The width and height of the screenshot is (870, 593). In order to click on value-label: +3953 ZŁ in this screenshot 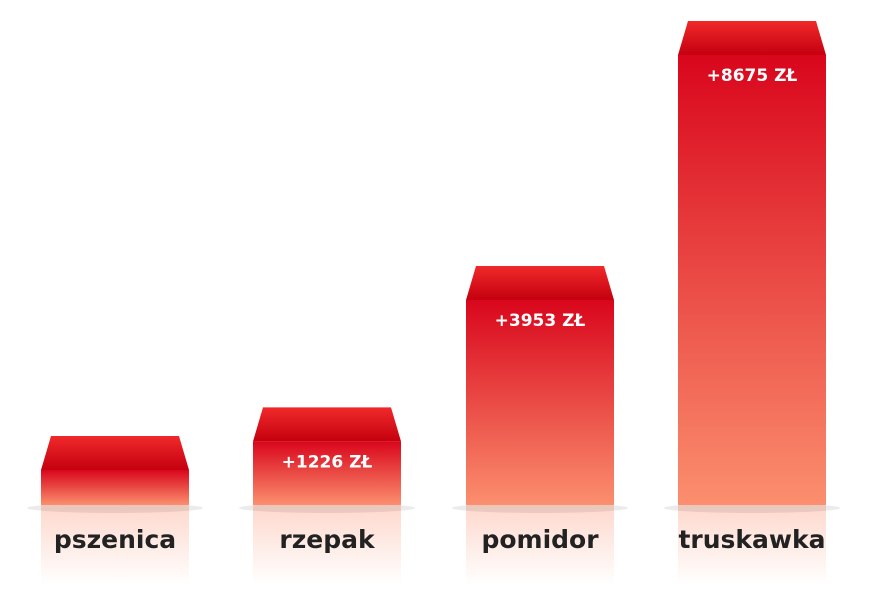, I will do `click(540, 321)`.